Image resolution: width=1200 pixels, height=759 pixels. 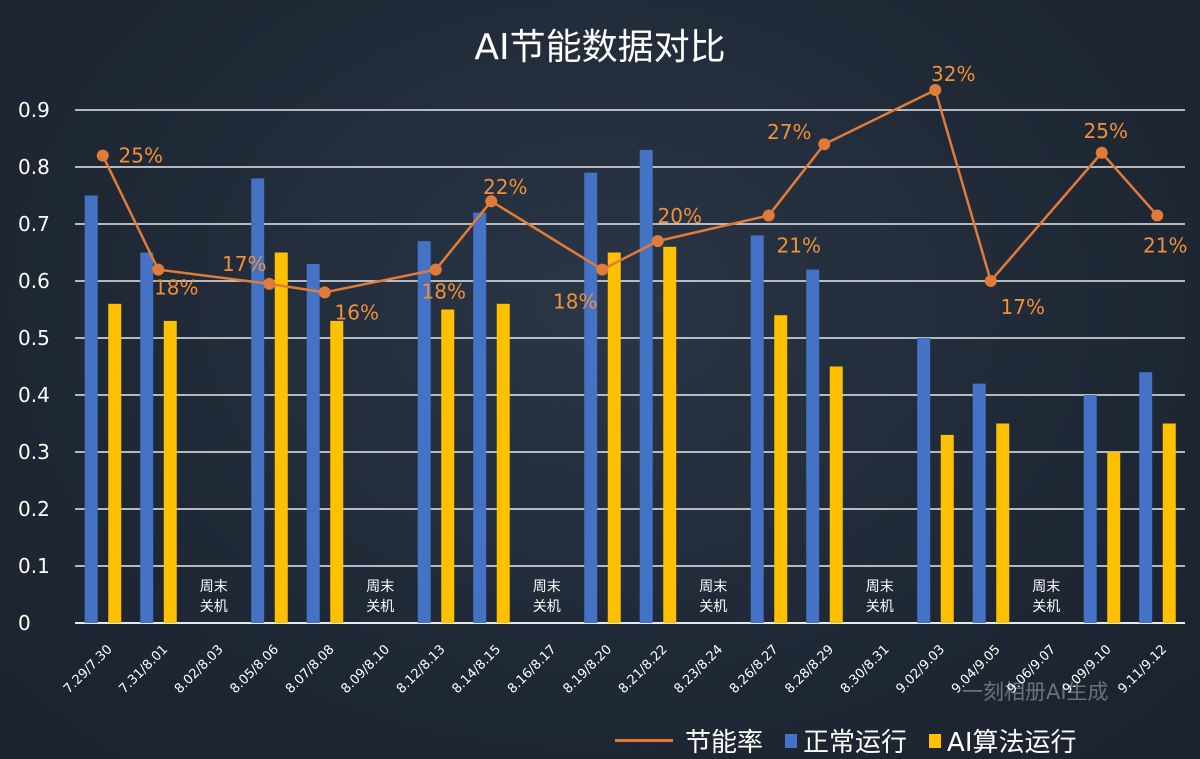 What do you see at coordinates (476, 669) in the screenshot?
I see `x-tick-label: 8.14/8.15` at bounding box center [476, 669].